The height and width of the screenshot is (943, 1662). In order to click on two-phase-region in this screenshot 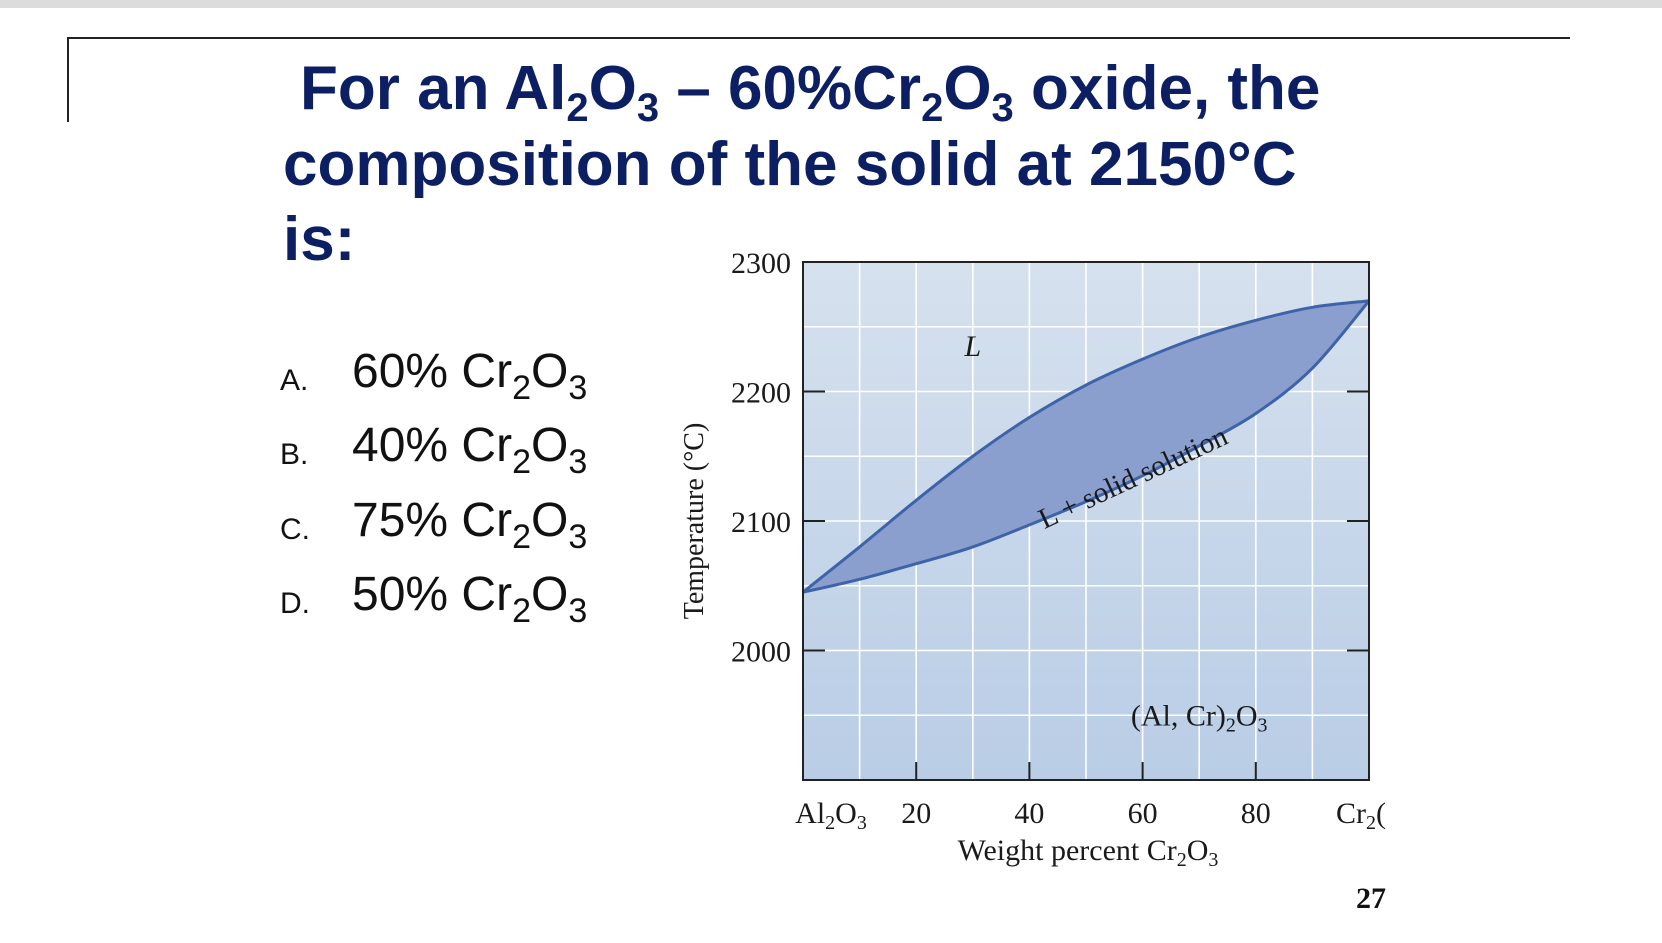, I will do `click(1086, 446)`.